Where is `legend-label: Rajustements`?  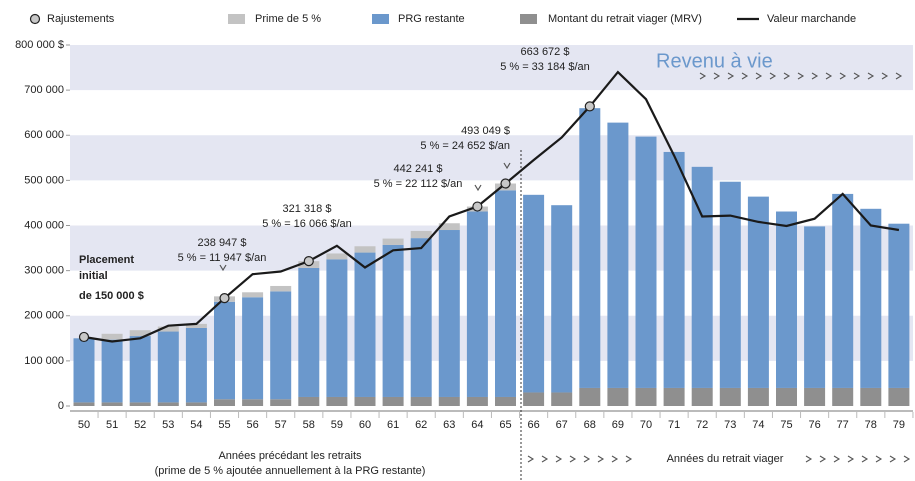
legend-label: Rajustements is located at coordinates (81, 19).